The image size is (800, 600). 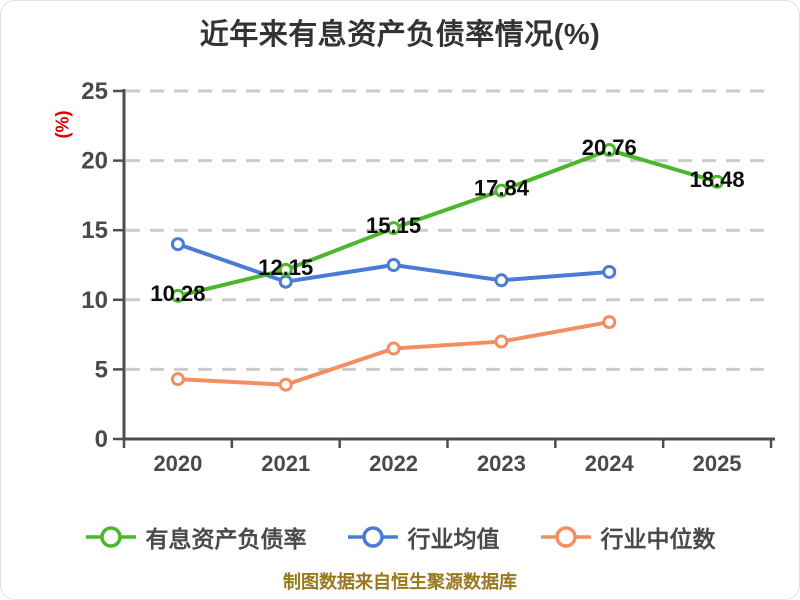 What do you see at coordinates (94, 161) in the screenshot?
I see `y-tick-label: 20` at bounding box center [94, 161].